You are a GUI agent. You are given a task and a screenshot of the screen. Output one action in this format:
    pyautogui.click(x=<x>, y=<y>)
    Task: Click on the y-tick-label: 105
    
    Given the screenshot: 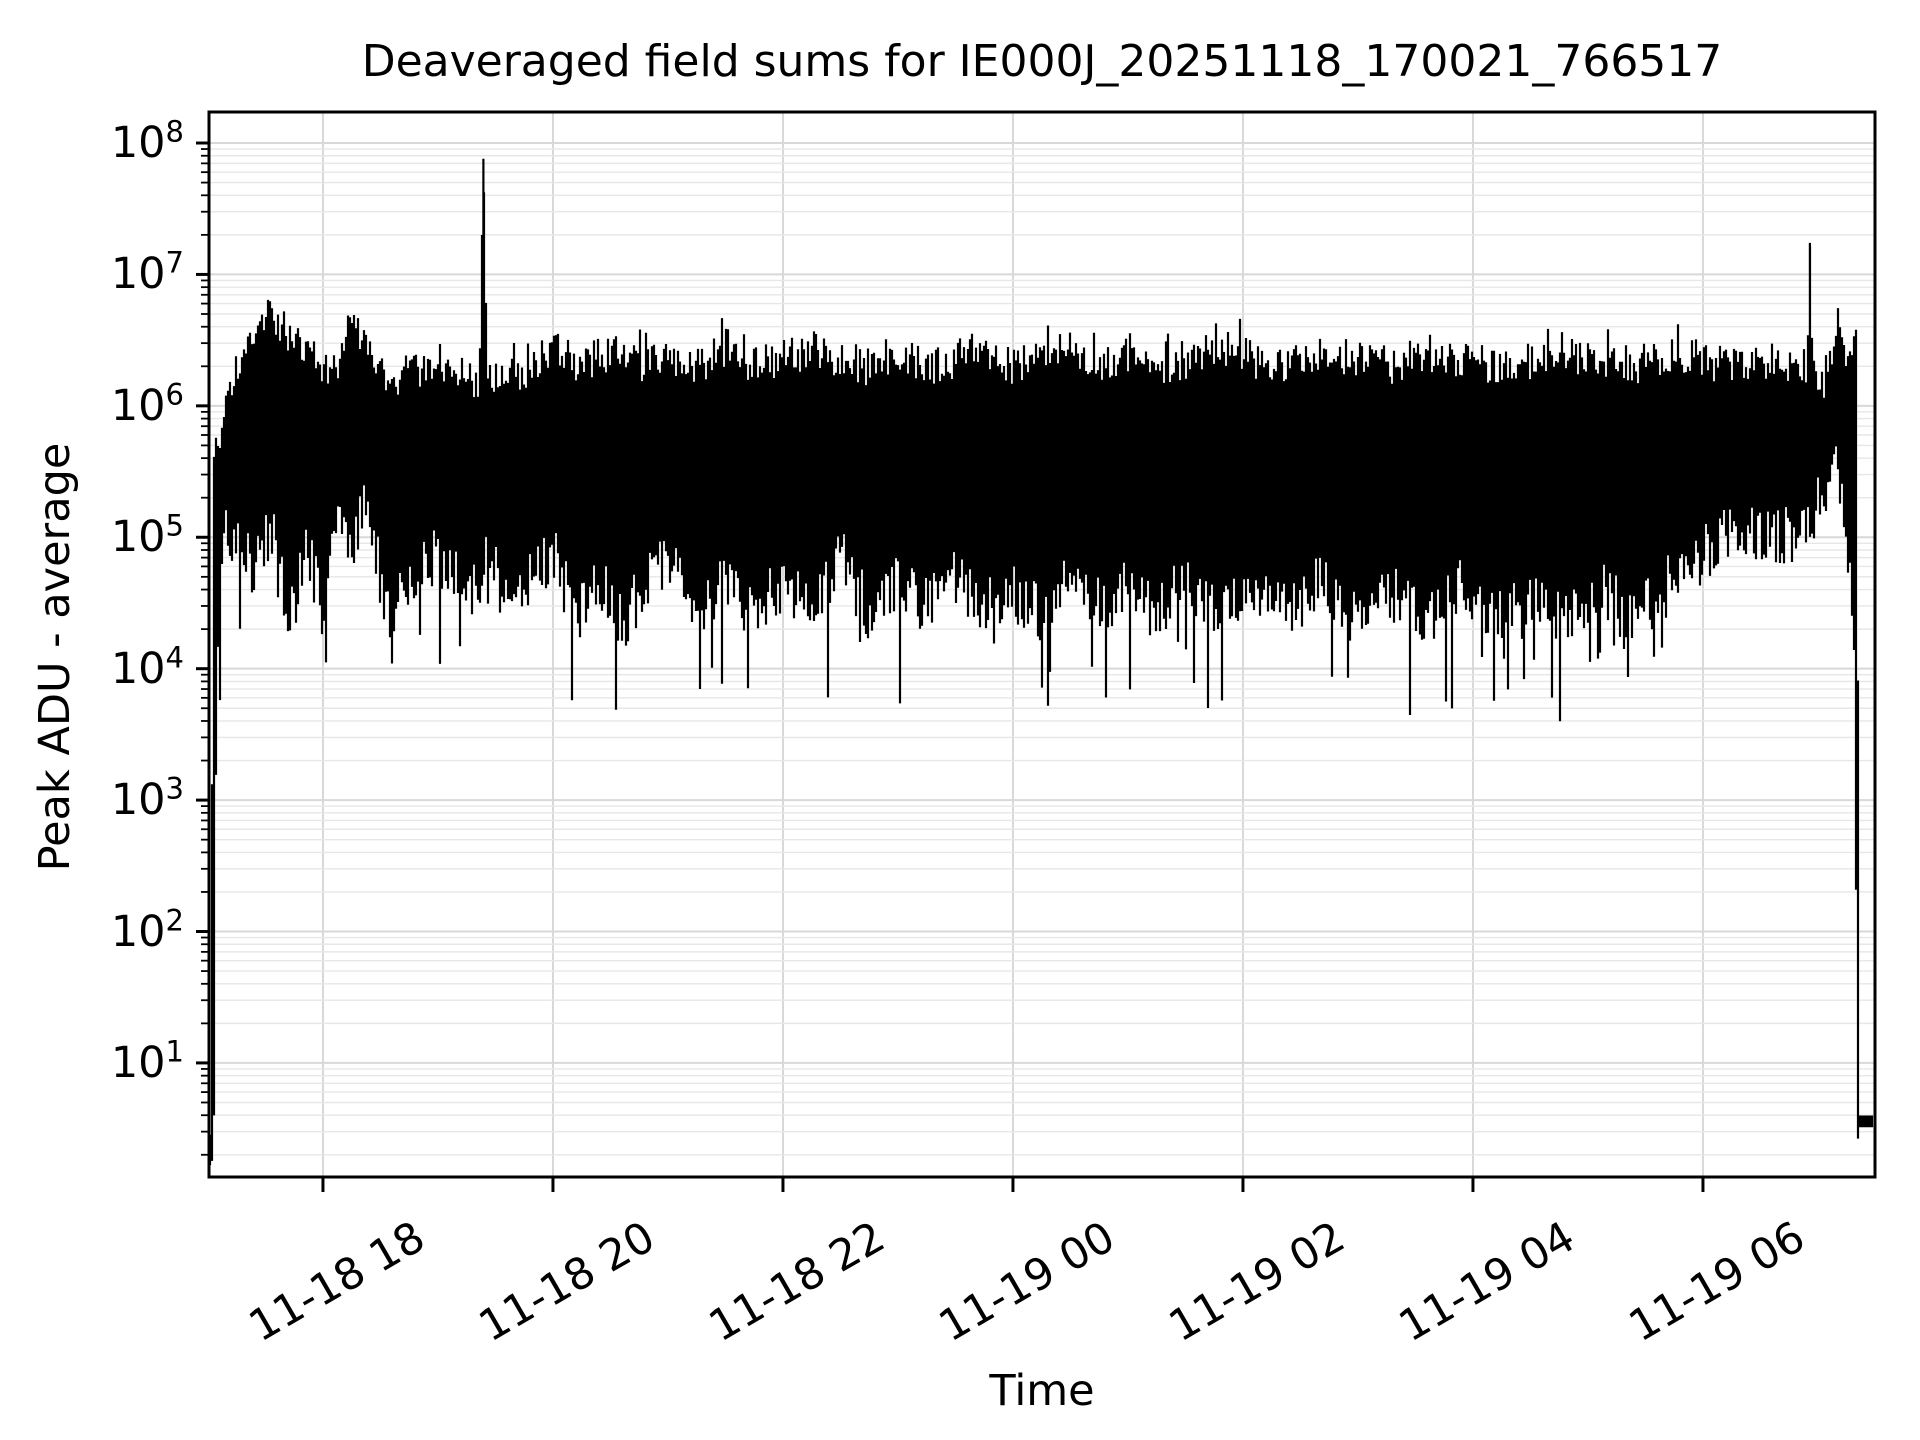 What is the action you would take?
    pyautogui.click(x=147, y=535)
    